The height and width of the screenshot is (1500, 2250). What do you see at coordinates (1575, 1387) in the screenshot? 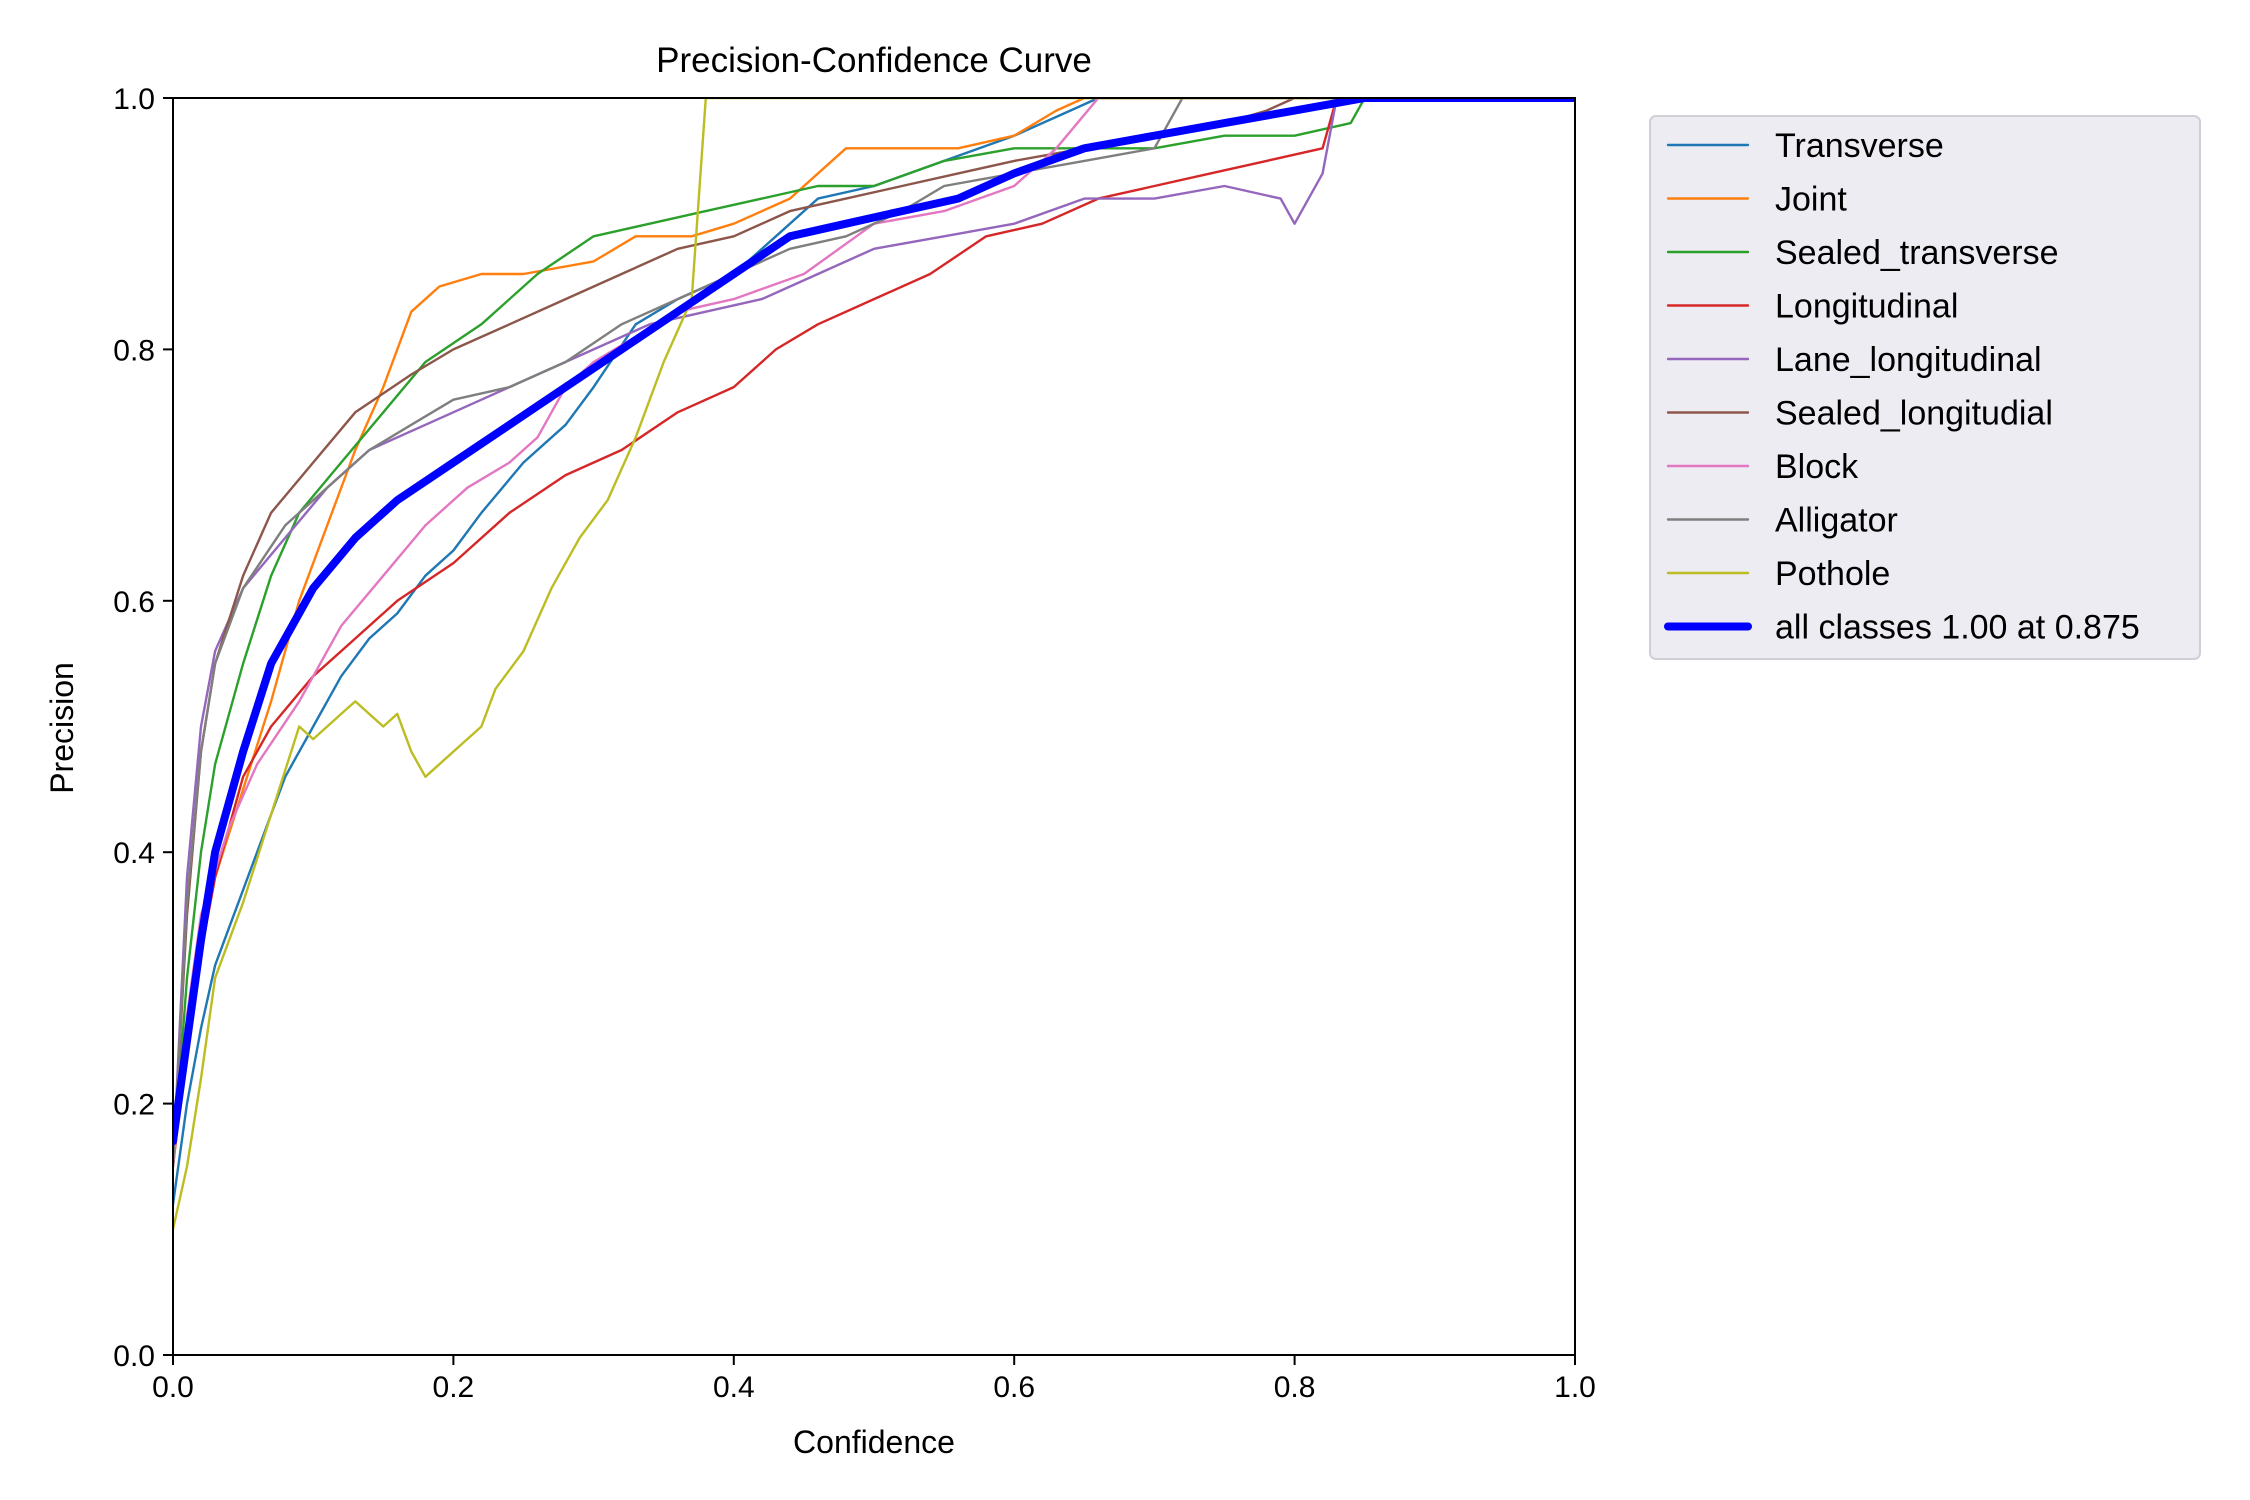
I see `x-tick-label: 1.0` at bounding box center [1575, 1387].